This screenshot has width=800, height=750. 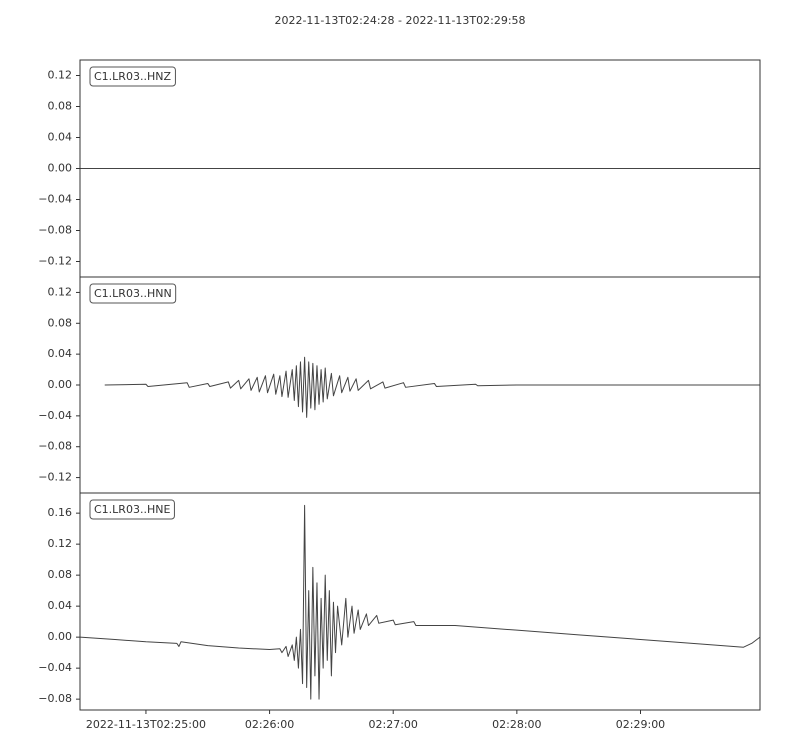 I want to click on x-tick-label: 2022-11-13T02:25:00, so click(x=146, y=724).